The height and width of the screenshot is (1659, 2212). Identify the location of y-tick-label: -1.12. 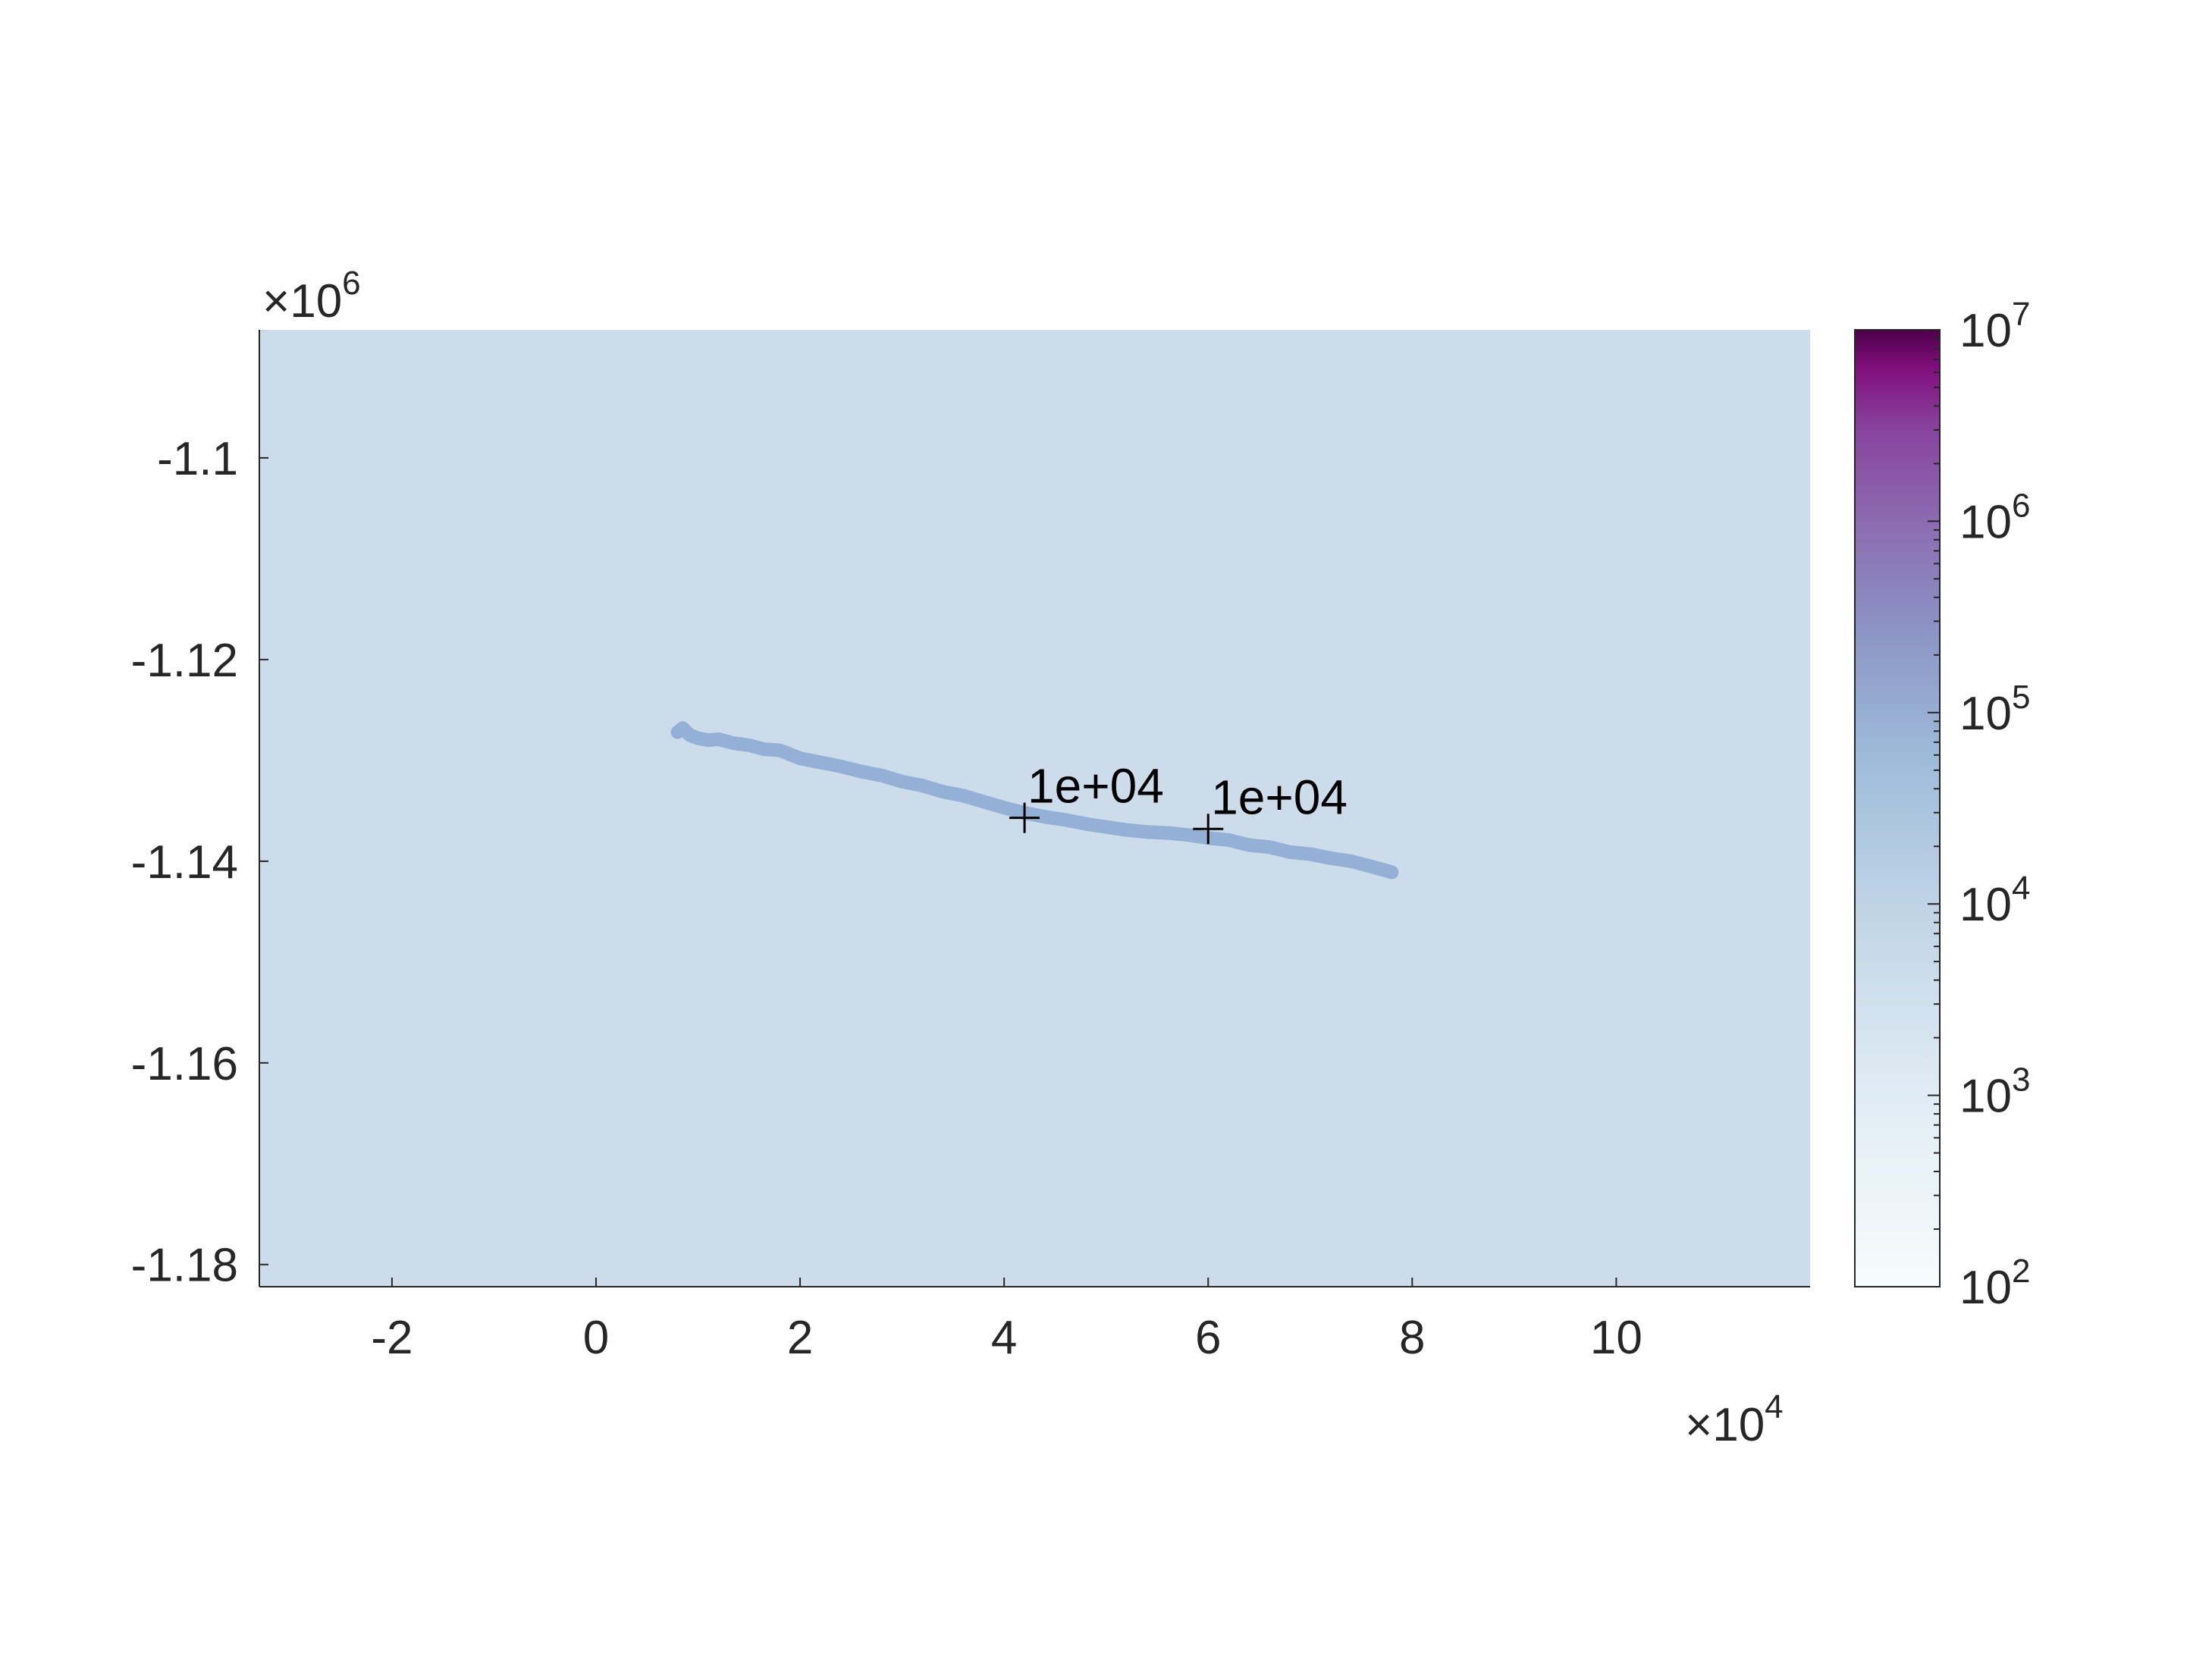
(185, 661).